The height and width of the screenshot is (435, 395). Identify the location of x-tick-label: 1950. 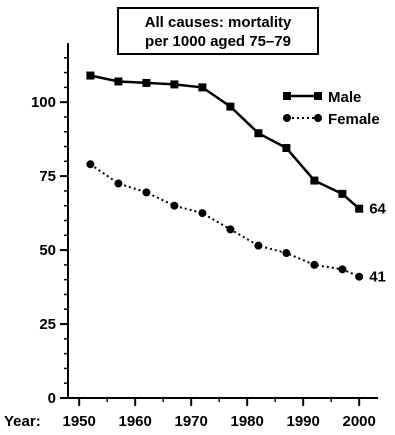
(79, 421).